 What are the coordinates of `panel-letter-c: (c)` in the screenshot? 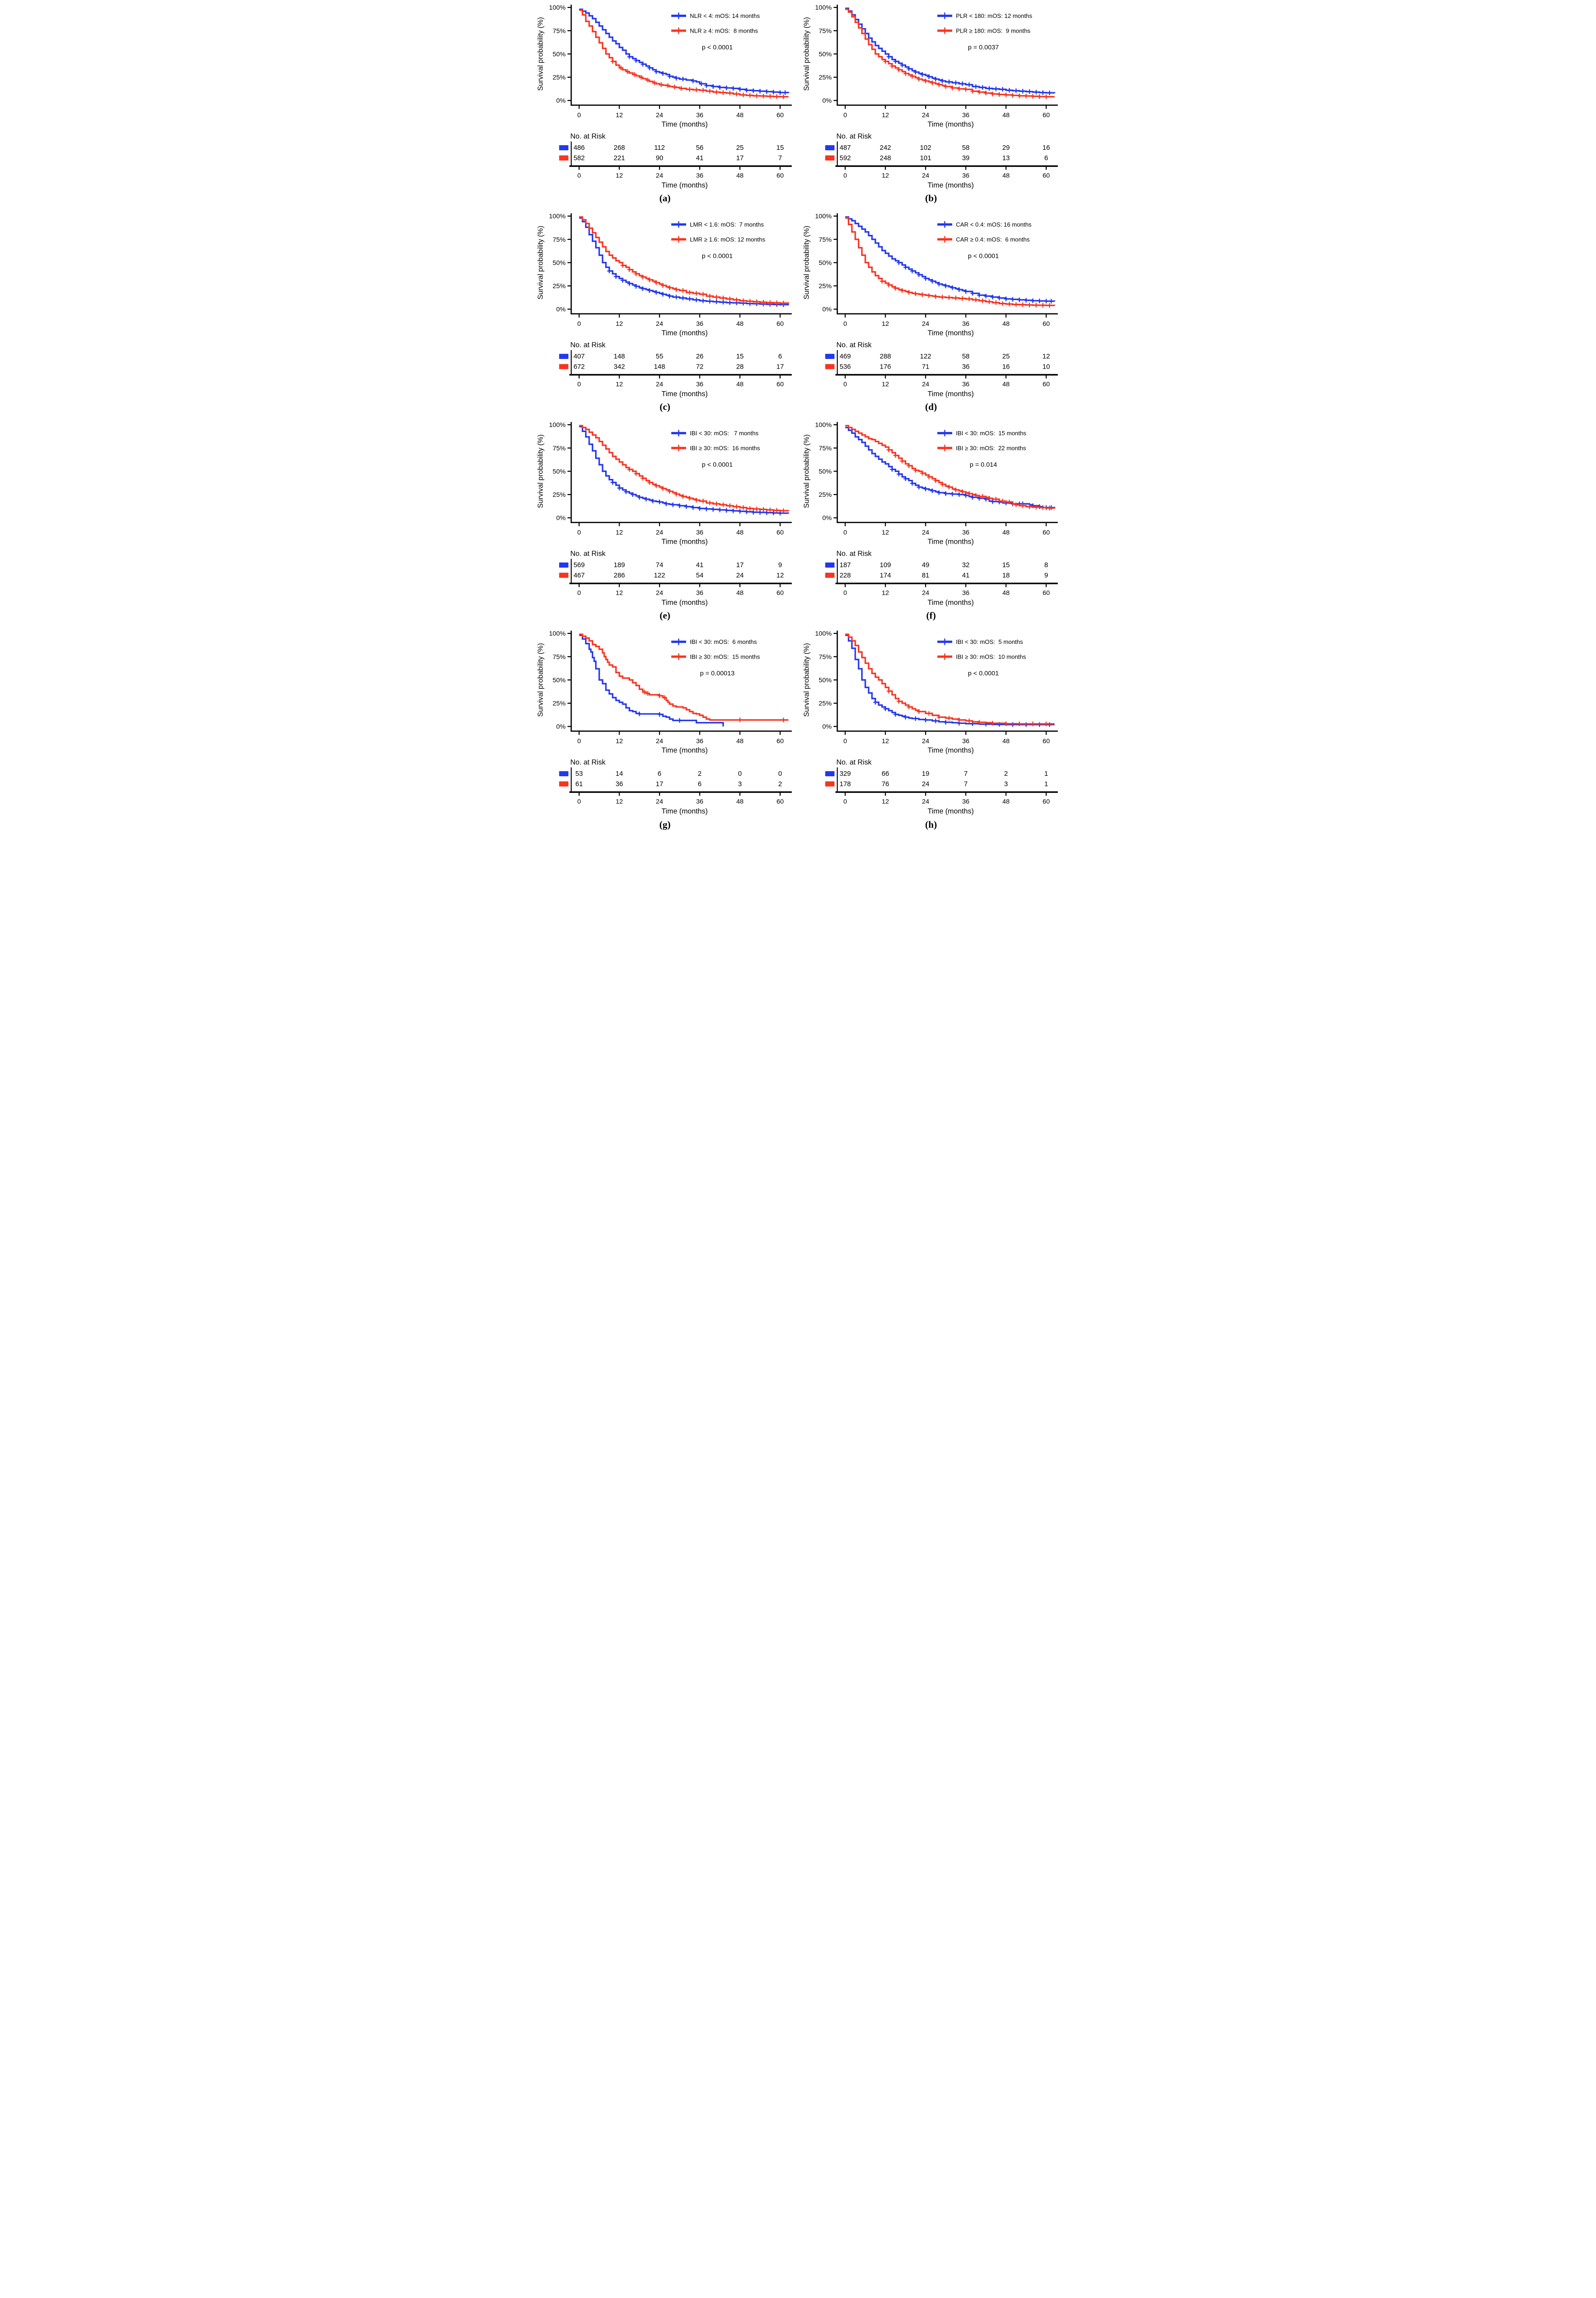 It's located at (664, 407).